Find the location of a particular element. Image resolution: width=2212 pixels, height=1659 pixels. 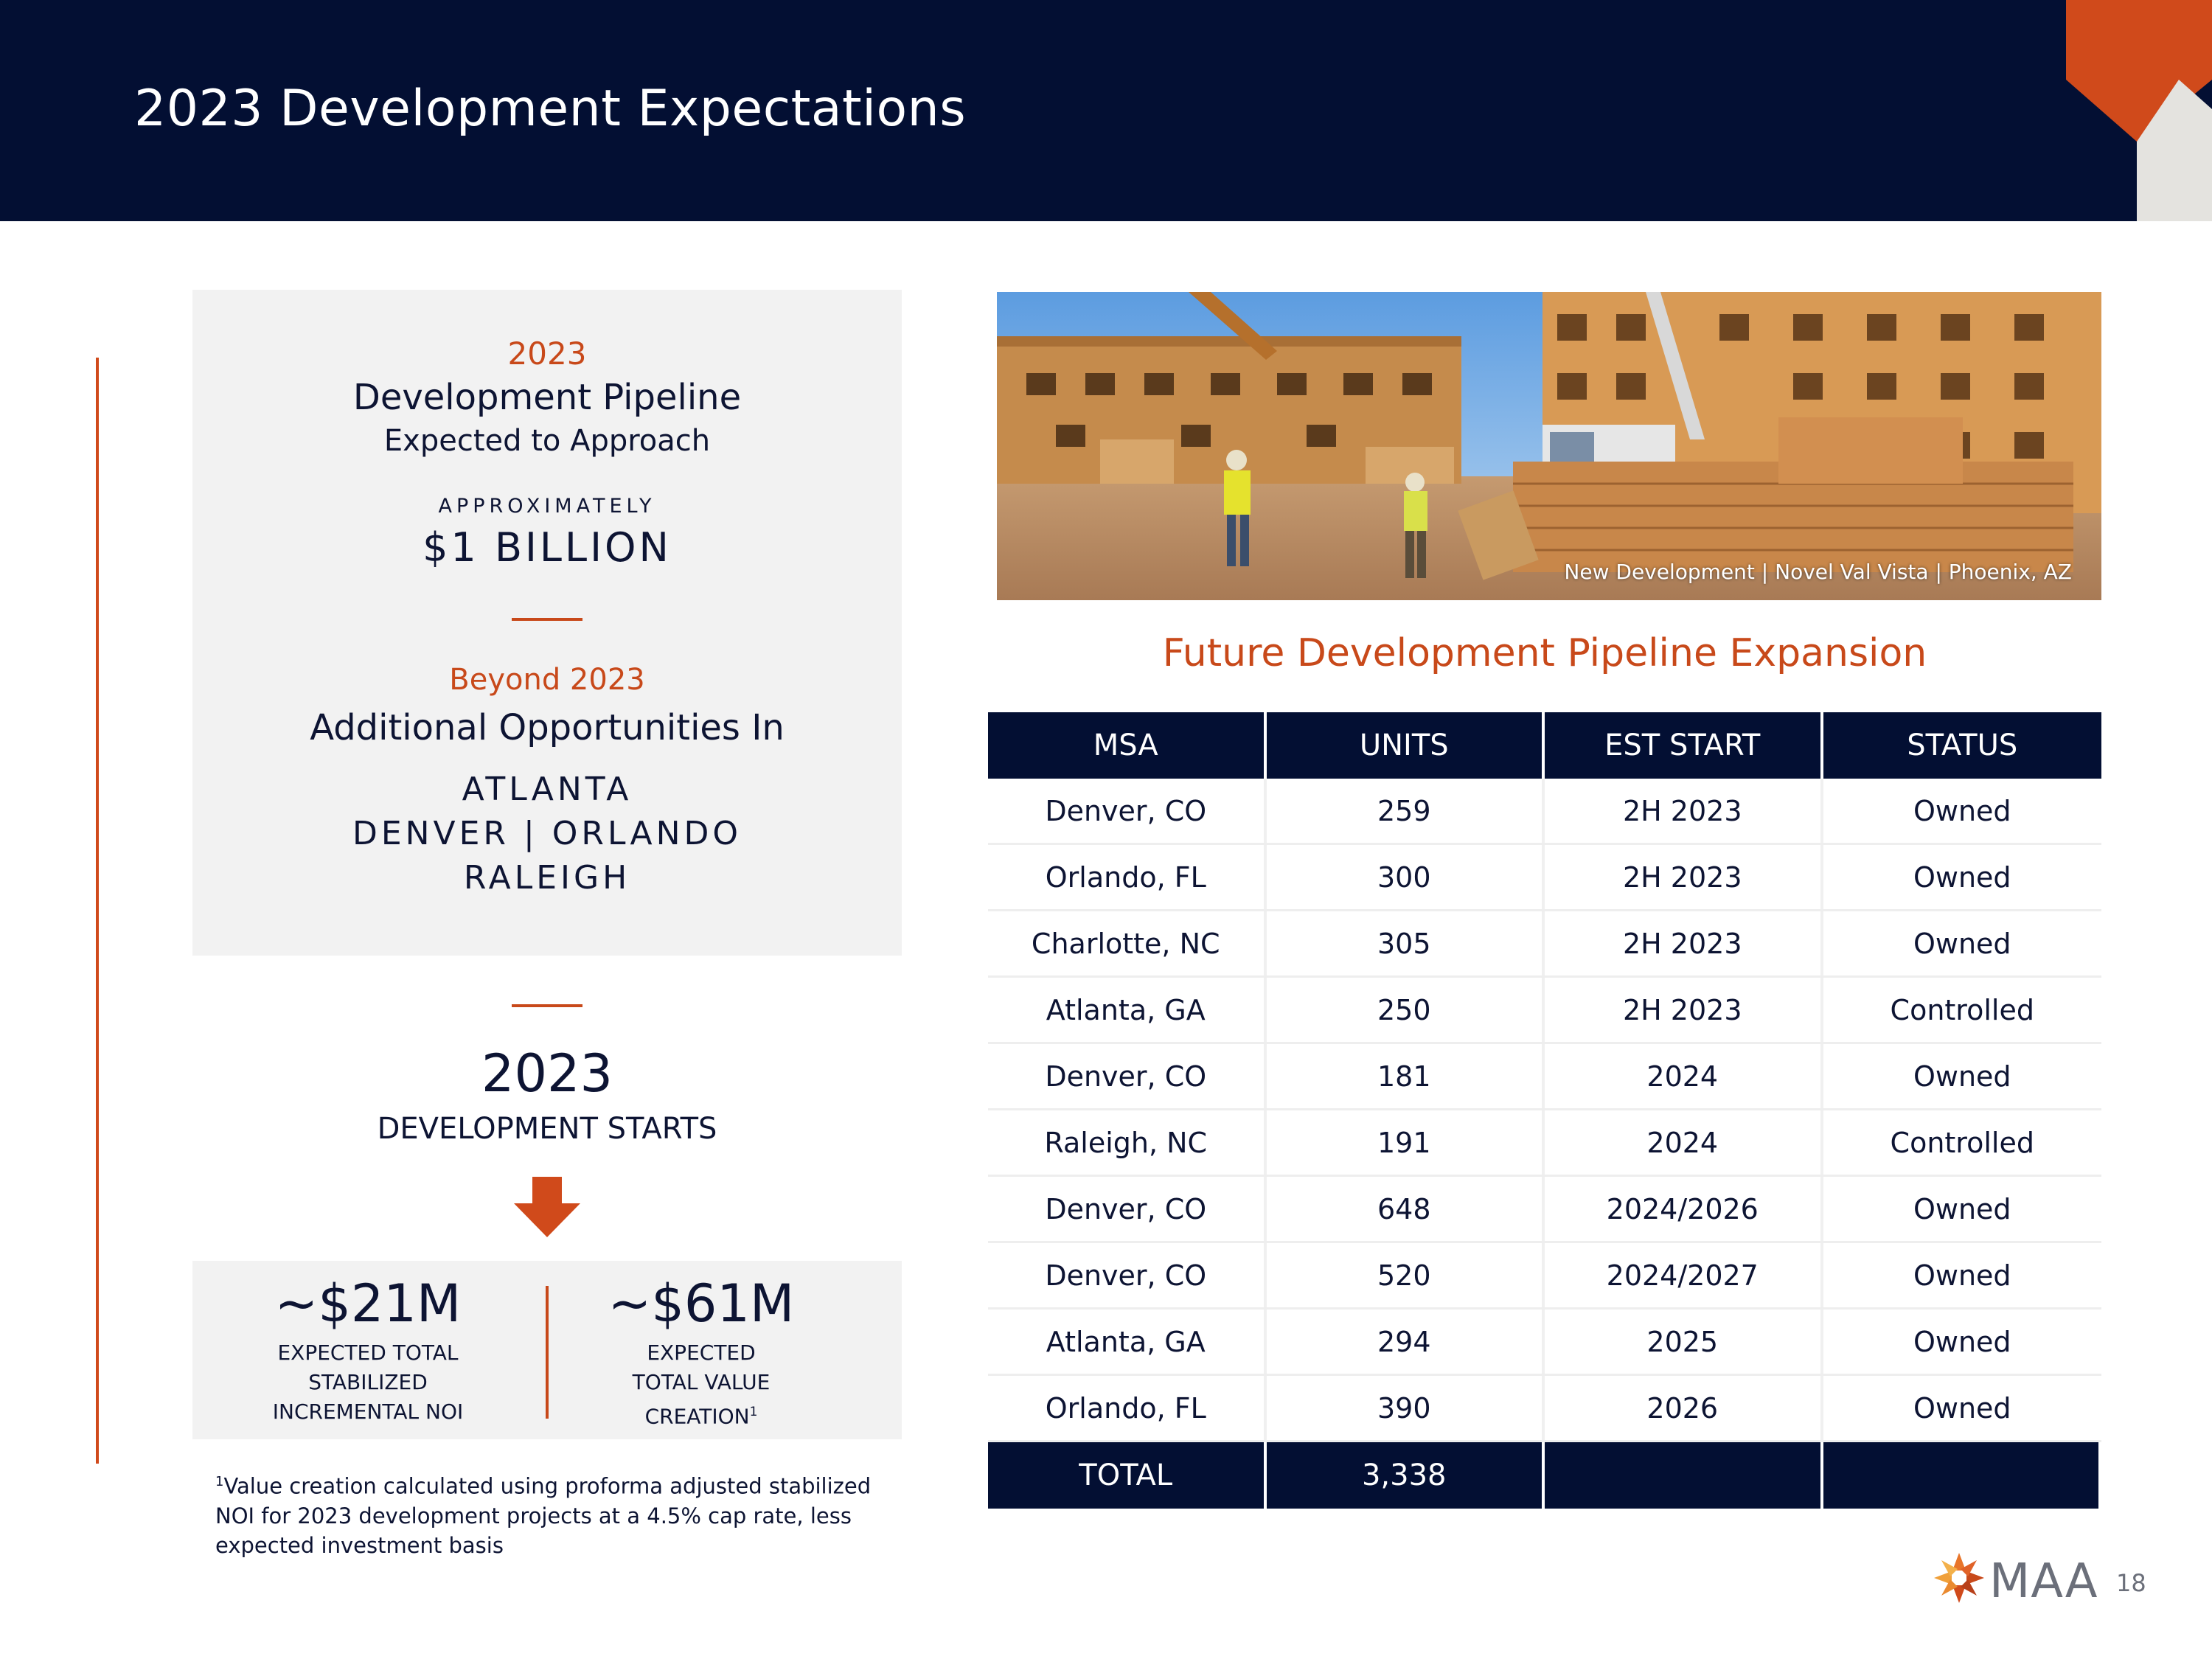

table-row: Denver, CO 181 2024 Owned is located at coordinates (1544, 1077).